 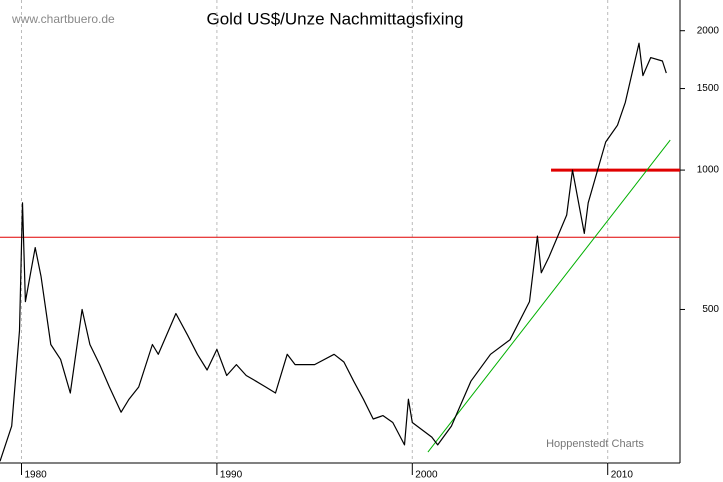 I want to click on y-tick-label: 1000, so click(x=708, y=170).